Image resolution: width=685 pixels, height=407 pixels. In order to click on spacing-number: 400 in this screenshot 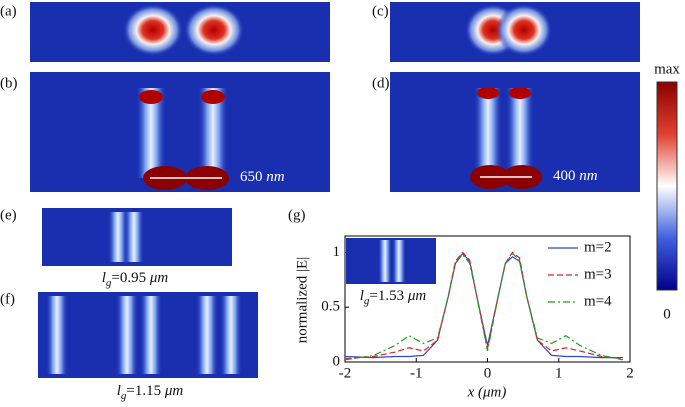, I will do `click(564, 176)`.